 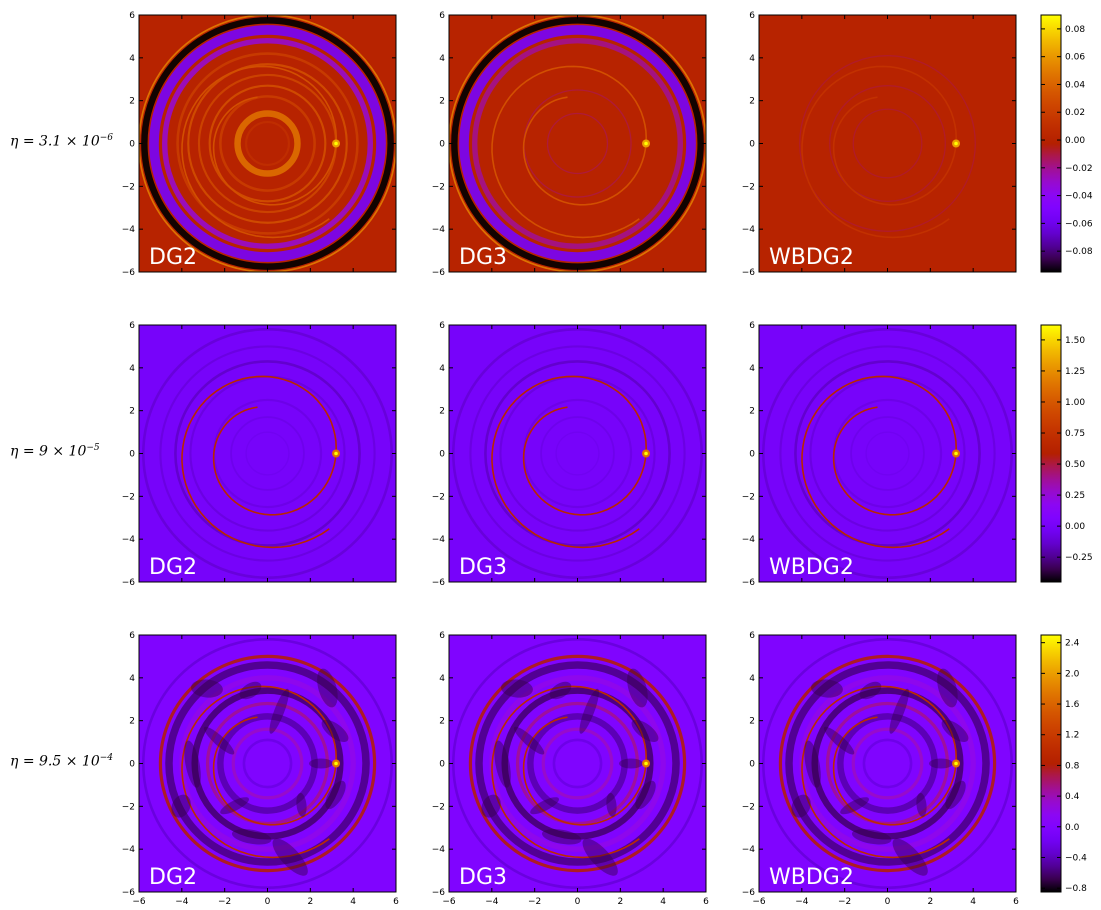 I want to click on colorbar-tick-label: 1.00, so click(x=1075, y=403).